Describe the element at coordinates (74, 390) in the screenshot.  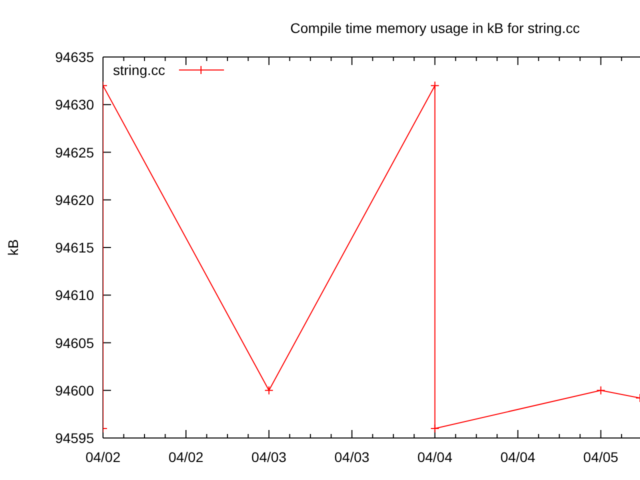
I see `y-tick-label: 94600` at that location.